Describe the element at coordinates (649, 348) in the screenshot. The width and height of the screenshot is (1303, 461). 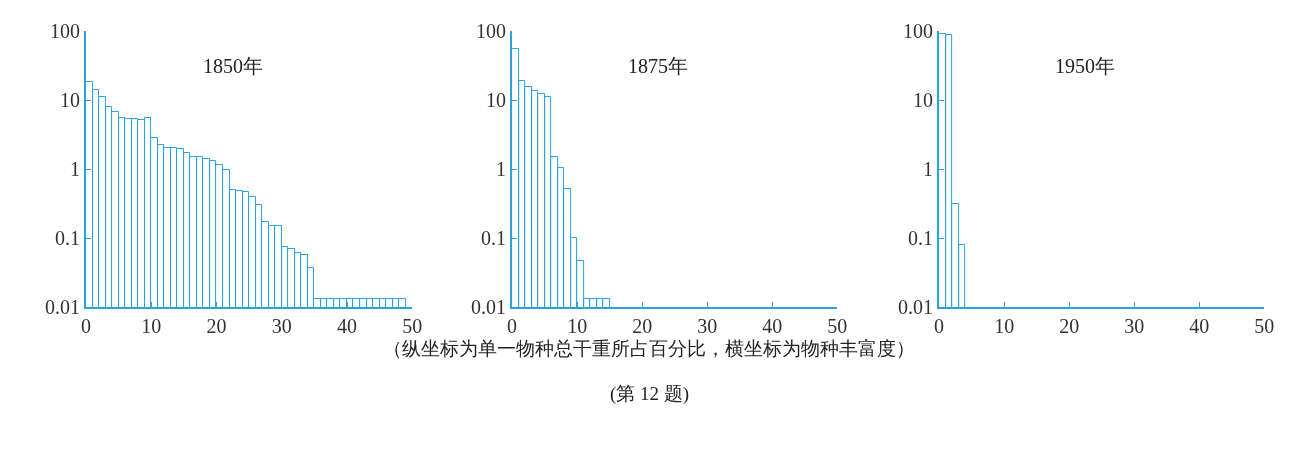
I see `text: （纵坐标为单一物种总干重所占百分比，横坐标为物种丰富度）` at that location.